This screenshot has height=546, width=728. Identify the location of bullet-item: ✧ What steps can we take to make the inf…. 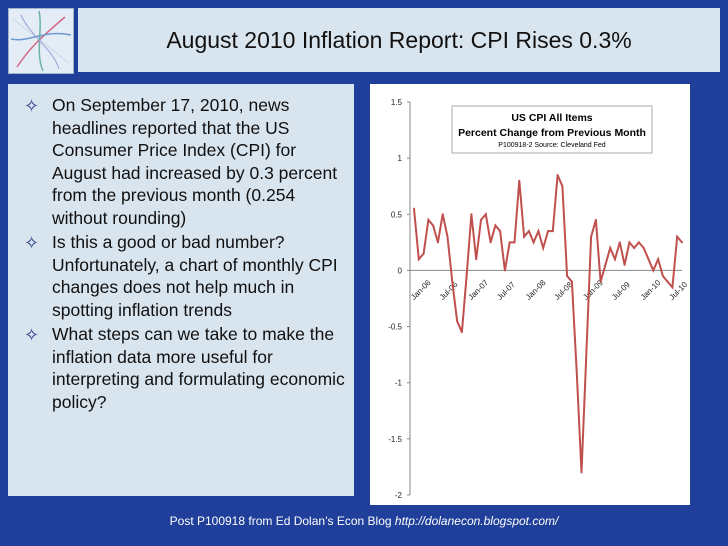
(187, 368).